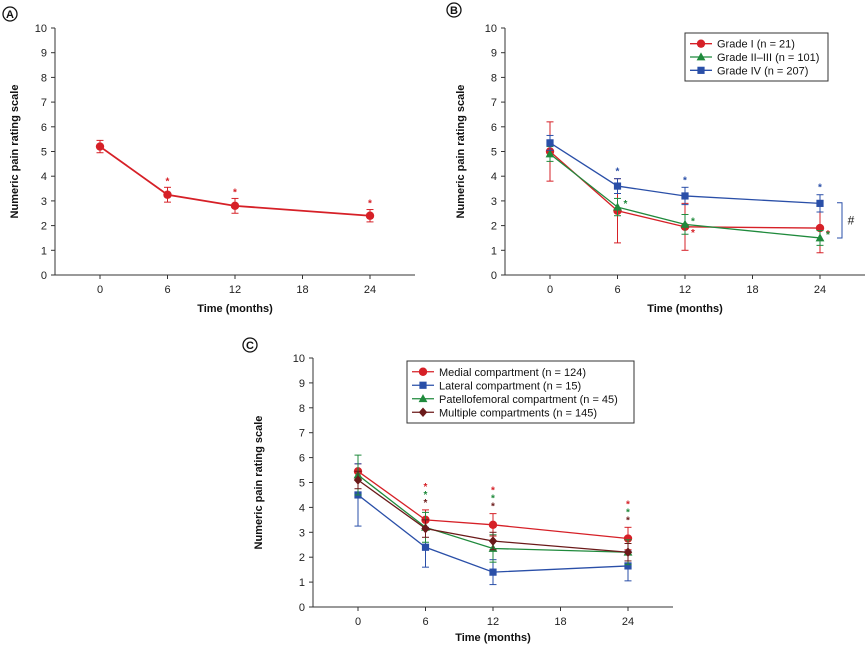  What do you see at coordinates (41, 29) in the screenshot?
I see `y-tick-label: 10` at bounding box center [41, 29].